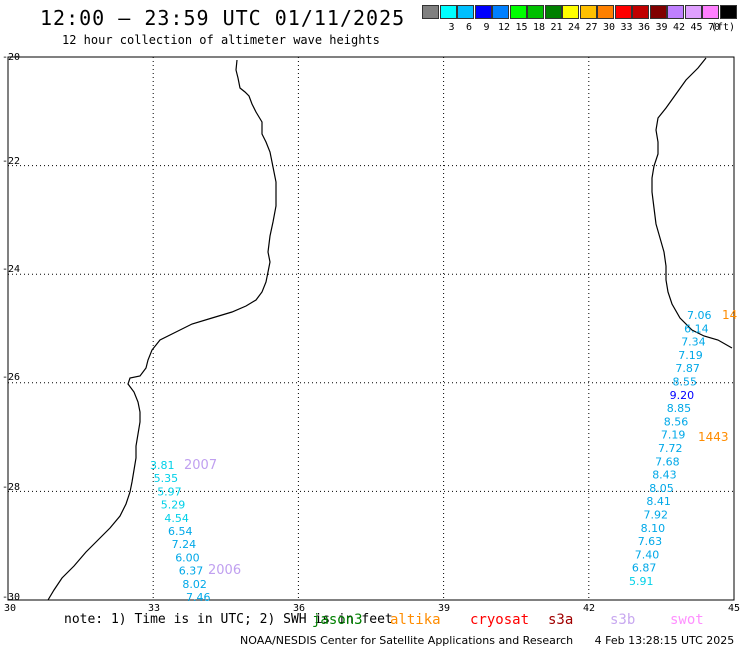 Image resolution: width=740 pixels, height=650 pixels. What do you see at coordinates (10, 608) in the screenshot?
I see `lon-label: 30` at bounding box center [10, 608].